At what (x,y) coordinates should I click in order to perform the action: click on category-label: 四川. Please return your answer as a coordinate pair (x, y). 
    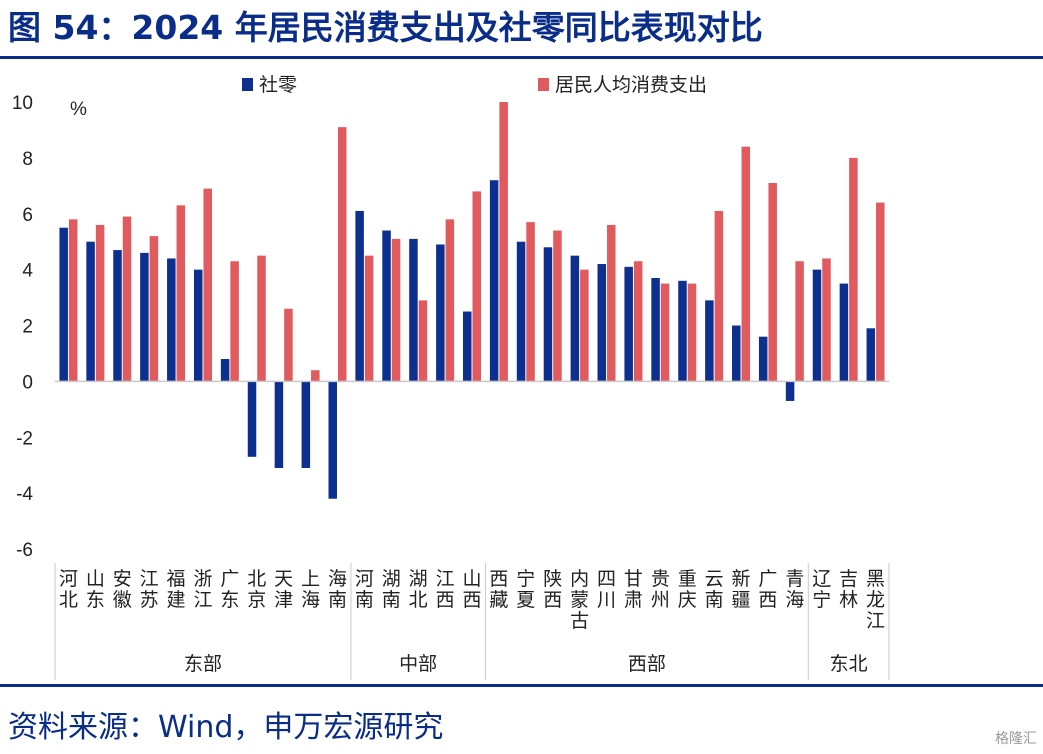
    Looking at the image, I should click on (606, 589).